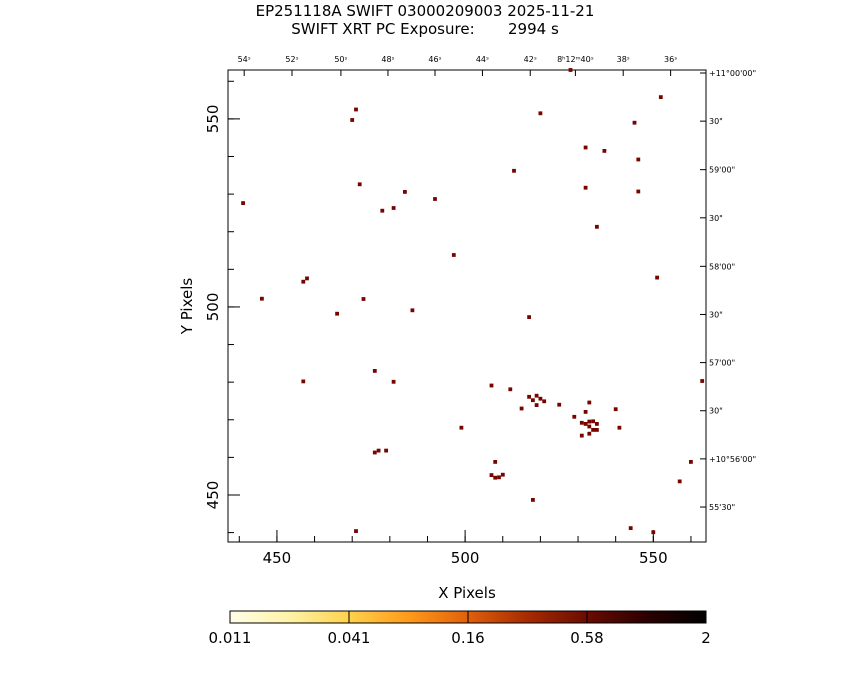 The image size is (850, 680). I want to click on ra-tick-label-1: 52ˢ, so click(291, 59).